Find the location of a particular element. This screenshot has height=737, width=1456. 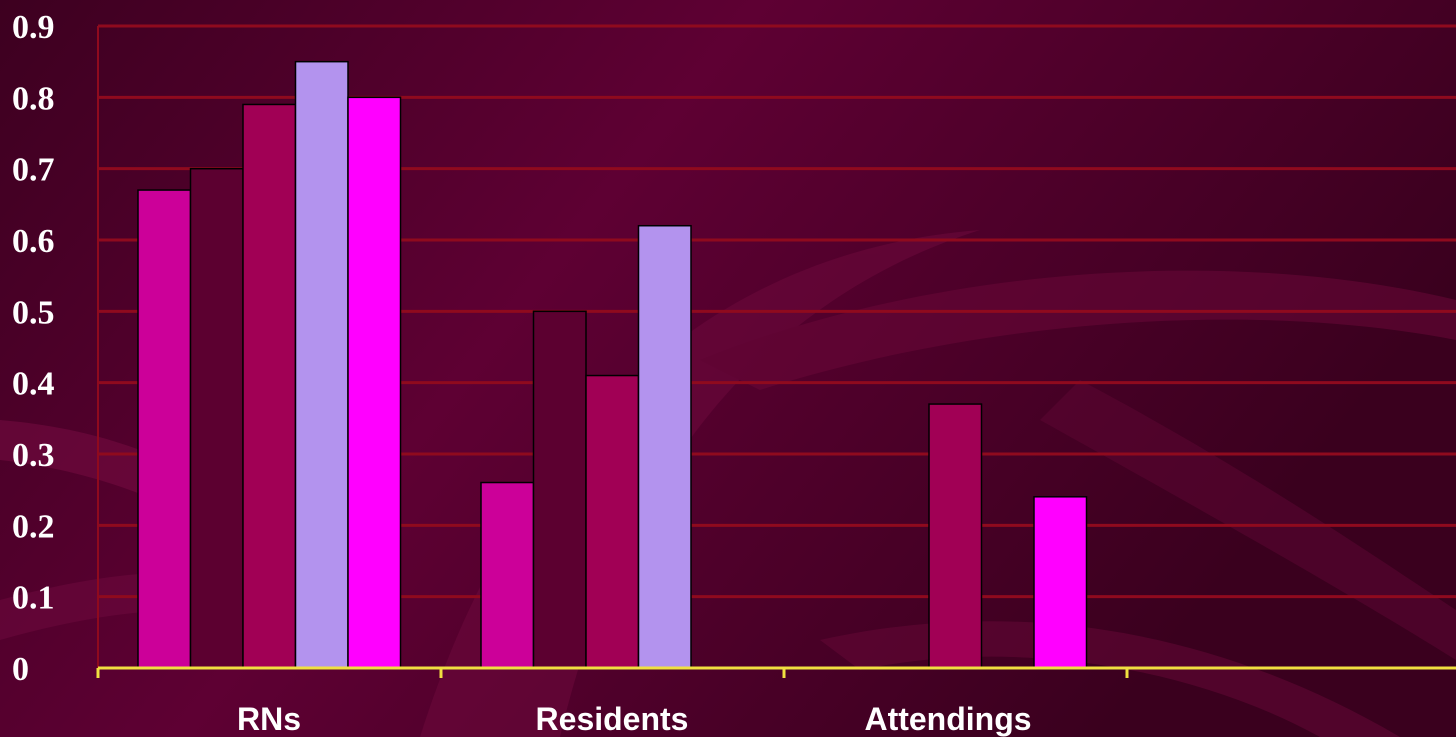

y-tick-label: 0.1 is located at coordinates (33, 598).